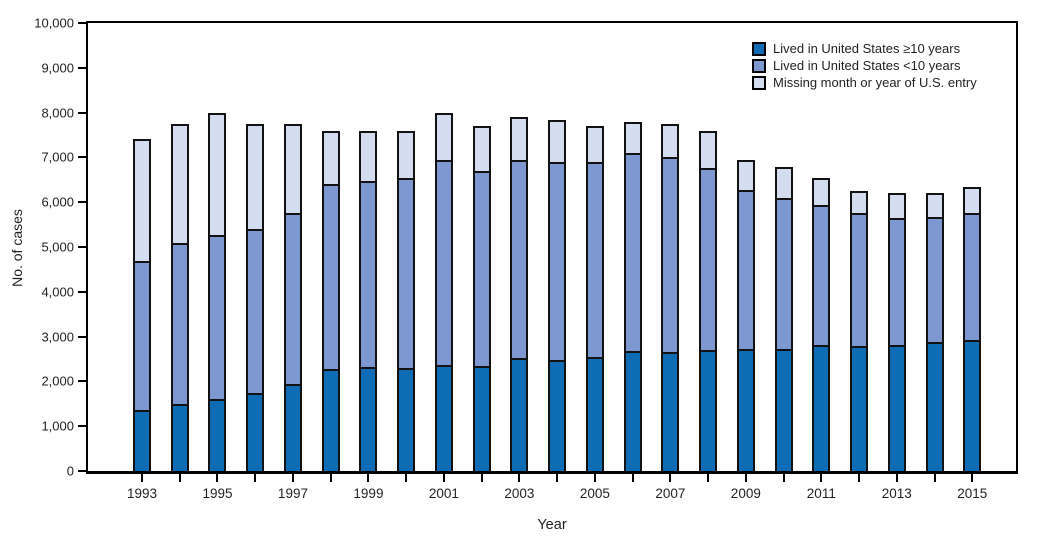  Describe the element at coordinates (368, 418) in the screenshot. I see `bar-segment-1999-series0` at that location.